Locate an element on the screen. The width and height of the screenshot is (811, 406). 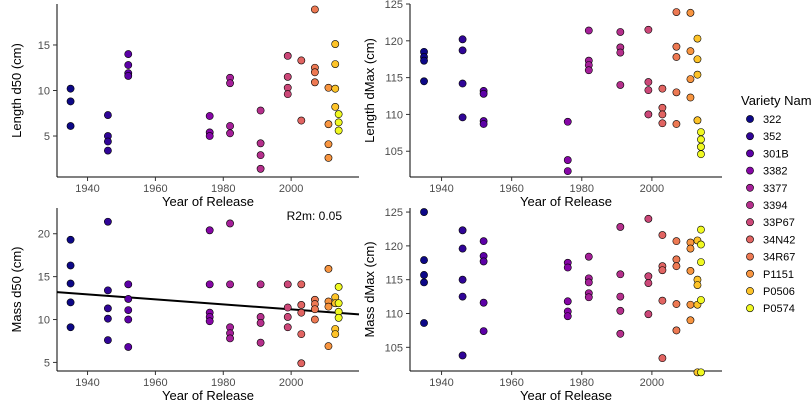
y-tick-label: 105 is located at coordinates (394, 152).